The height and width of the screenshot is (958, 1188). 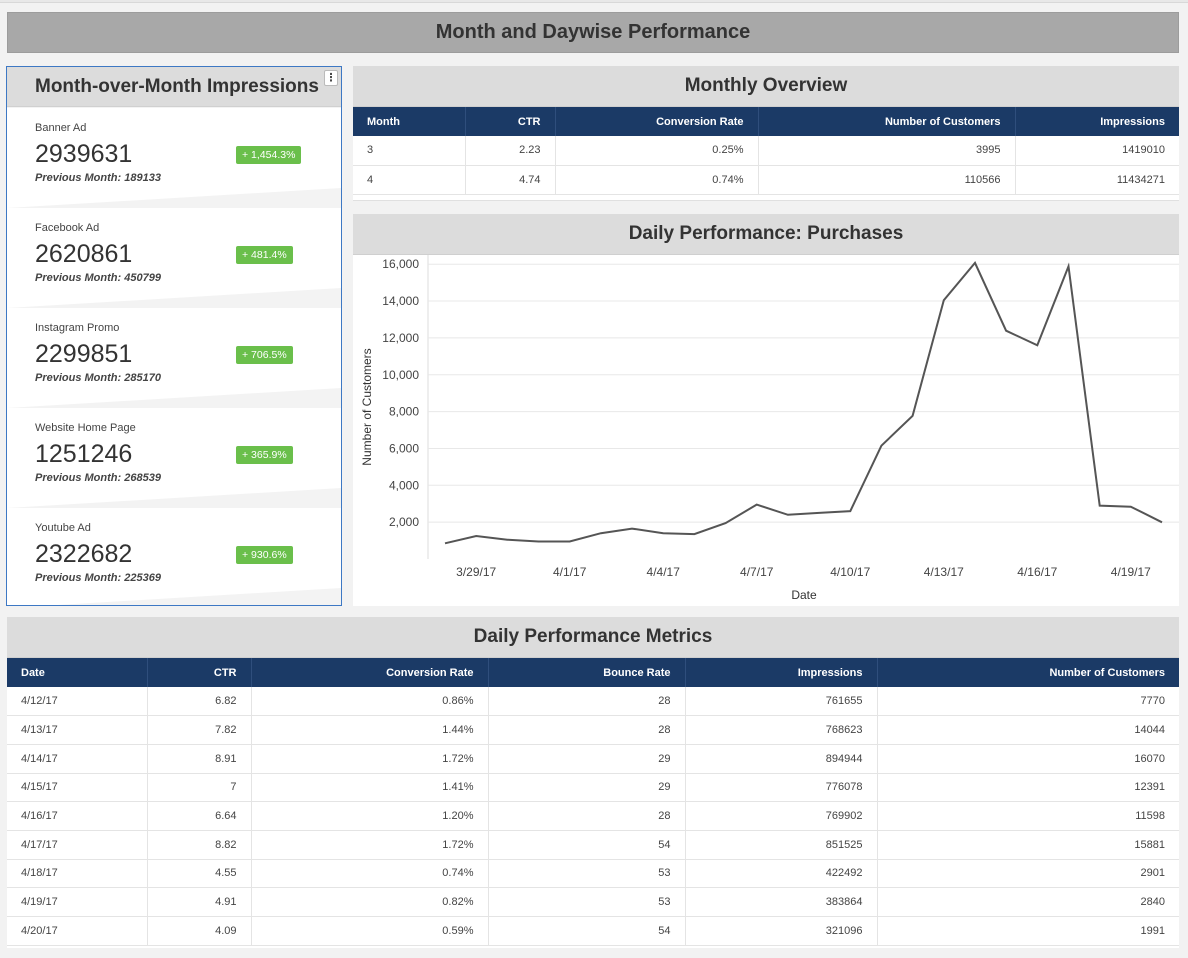 What do you see at coordinates (77, 672) in the screenshot?
I see `column-header: Date` at bounding box center [77, 672].